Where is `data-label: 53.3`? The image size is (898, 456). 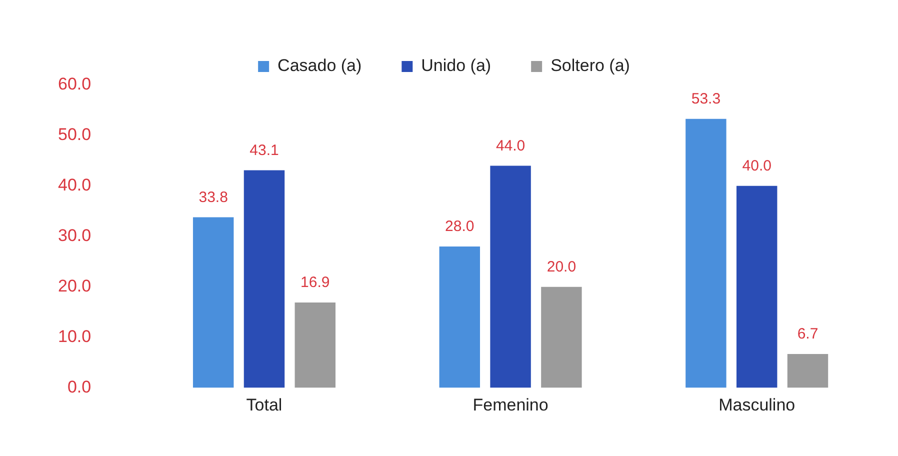
data-label: 53.3 is located at coordinates (706, 99).